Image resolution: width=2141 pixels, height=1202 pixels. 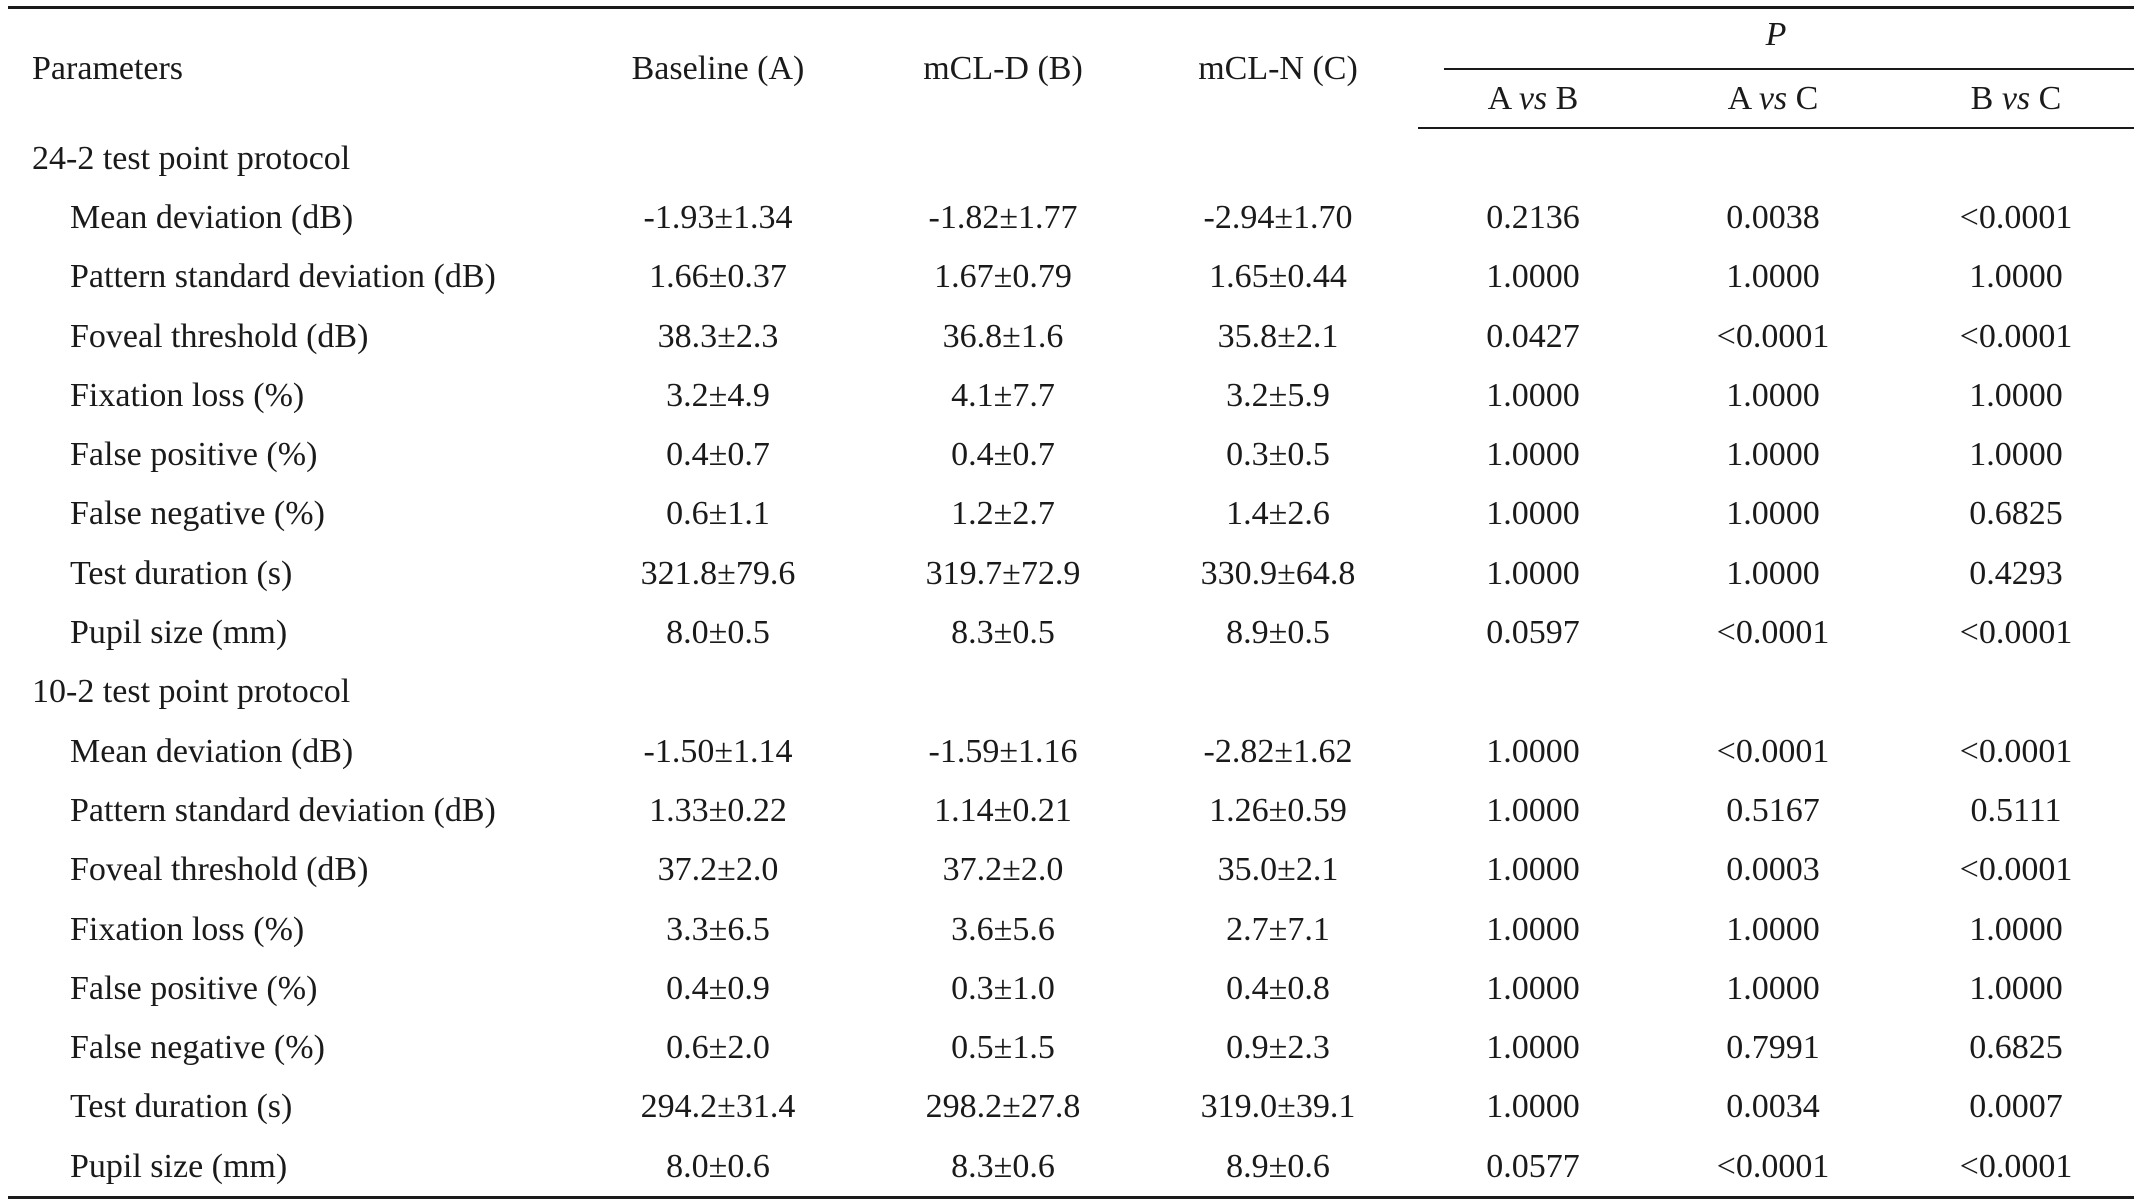 I want to click on parameter-label: False positive (%), so click(x=194, y=455).